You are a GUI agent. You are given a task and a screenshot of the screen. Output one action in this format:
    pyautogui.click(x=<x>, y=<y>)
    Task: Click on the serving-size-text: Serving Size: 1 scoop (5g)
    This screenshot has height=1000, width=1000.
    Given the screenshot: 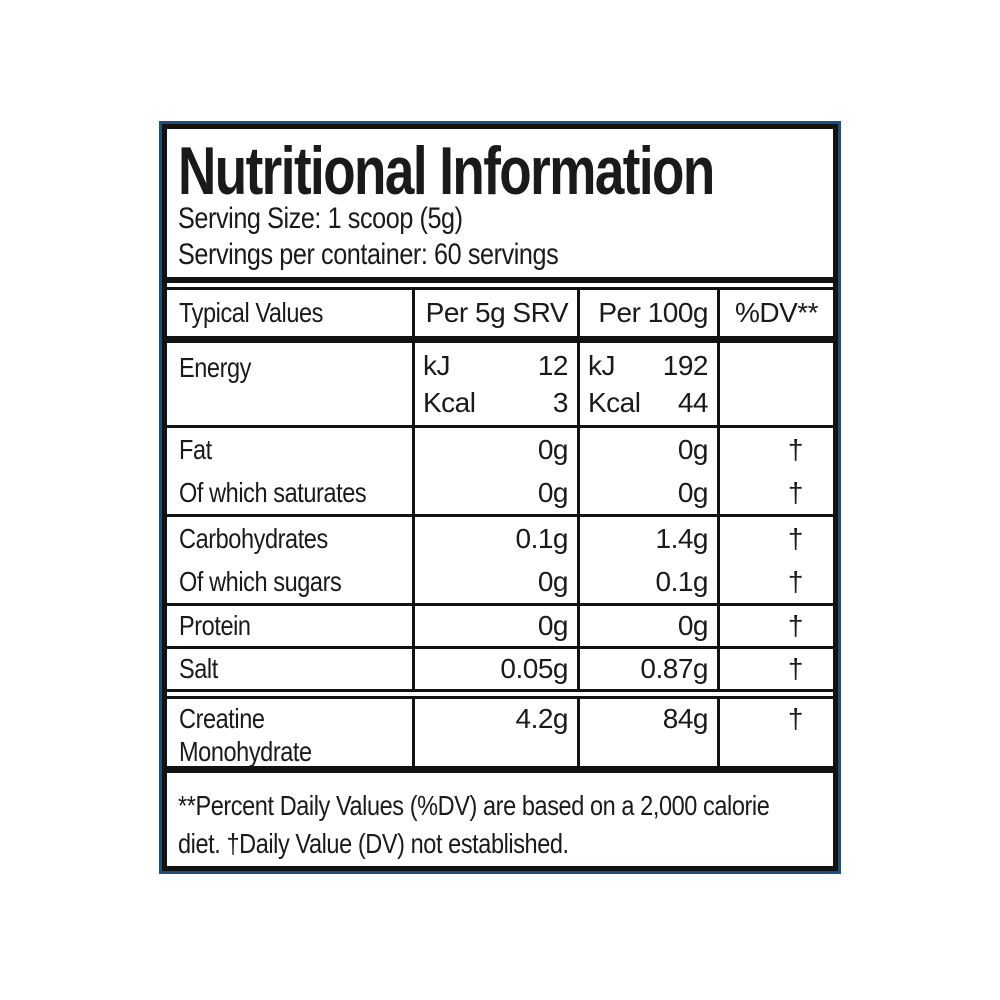 What is the action you would take?
    pyautogui.click(x=320, y=218)
    